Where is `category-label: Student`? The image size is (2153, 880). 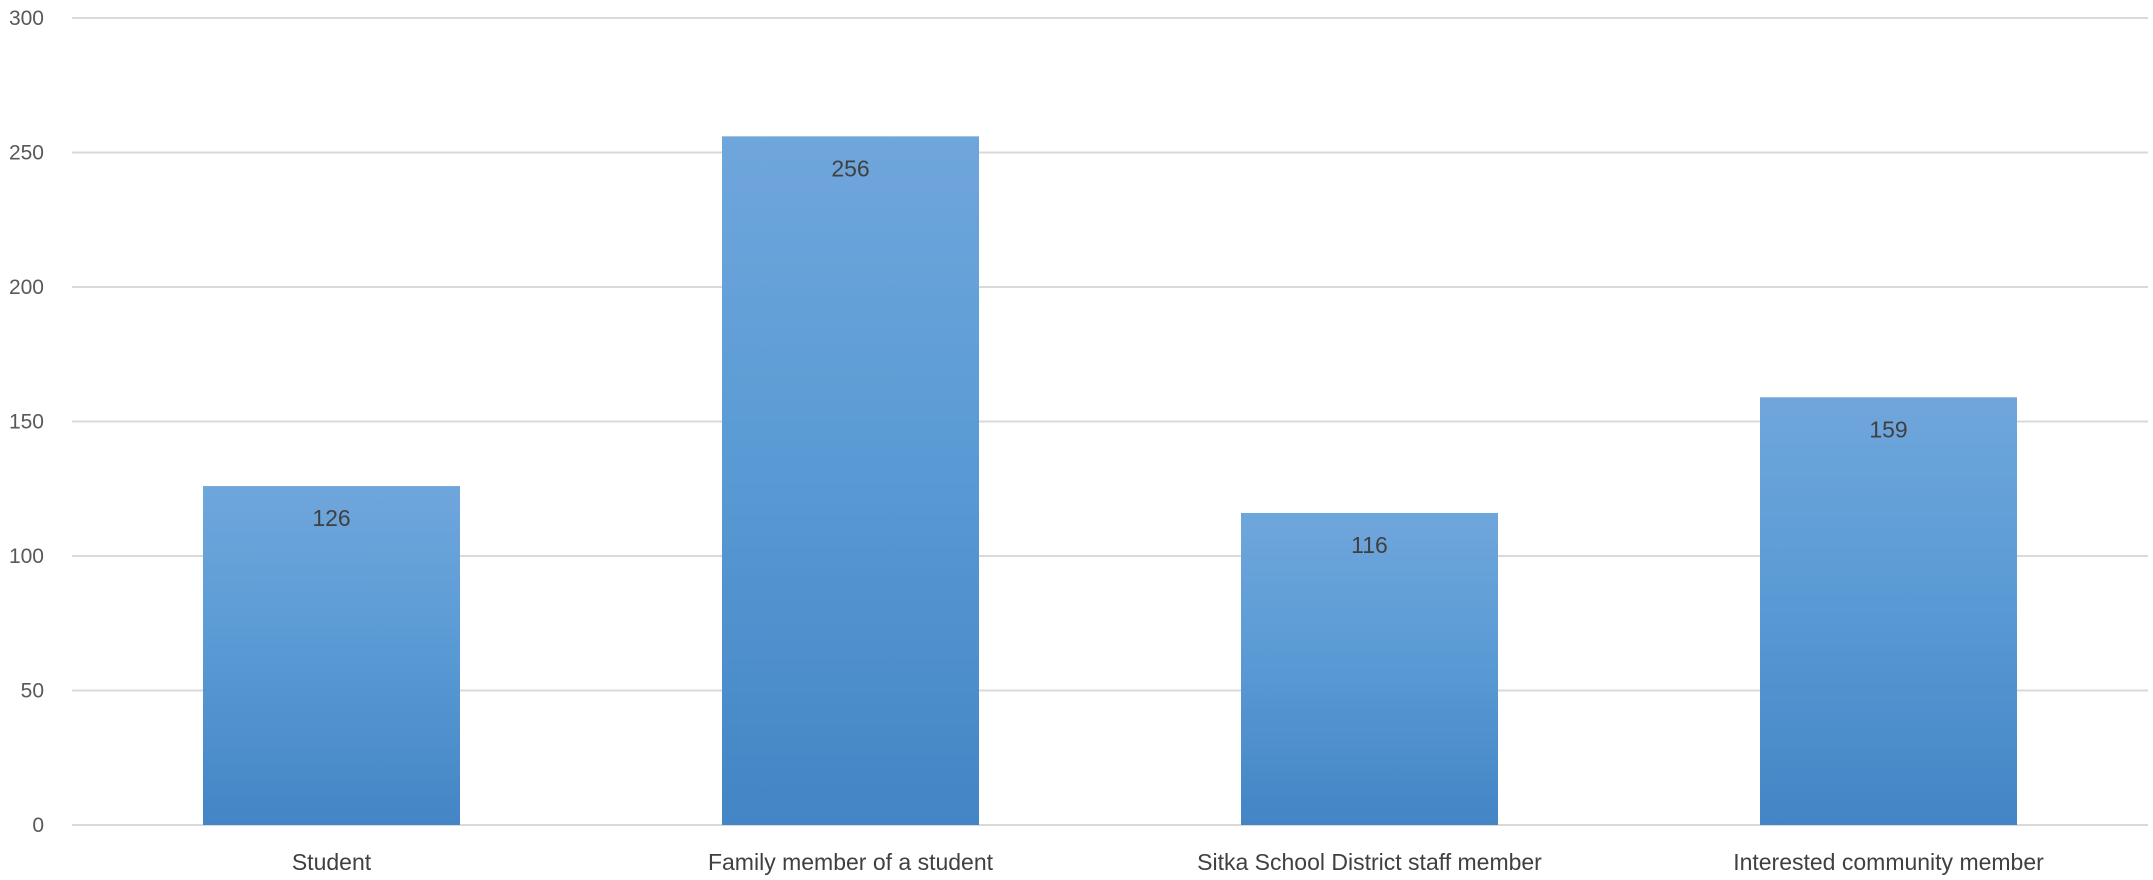
category-label: Student is located at coordinates (332, 862).